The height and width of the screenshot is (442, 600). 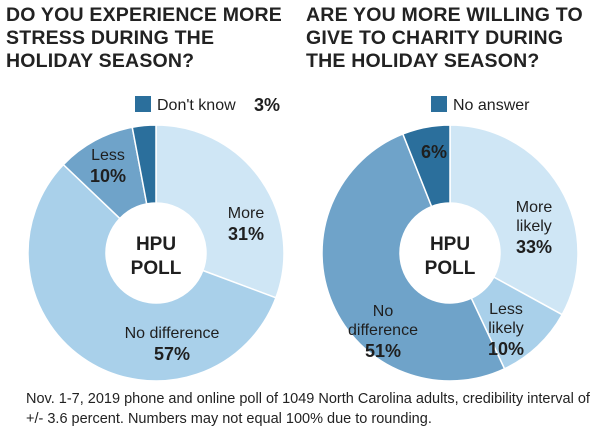 What do you see at coordinates (108, 155) in the screenshot?
I see `slice-label-less: Less` at bounding box center [108, 155].